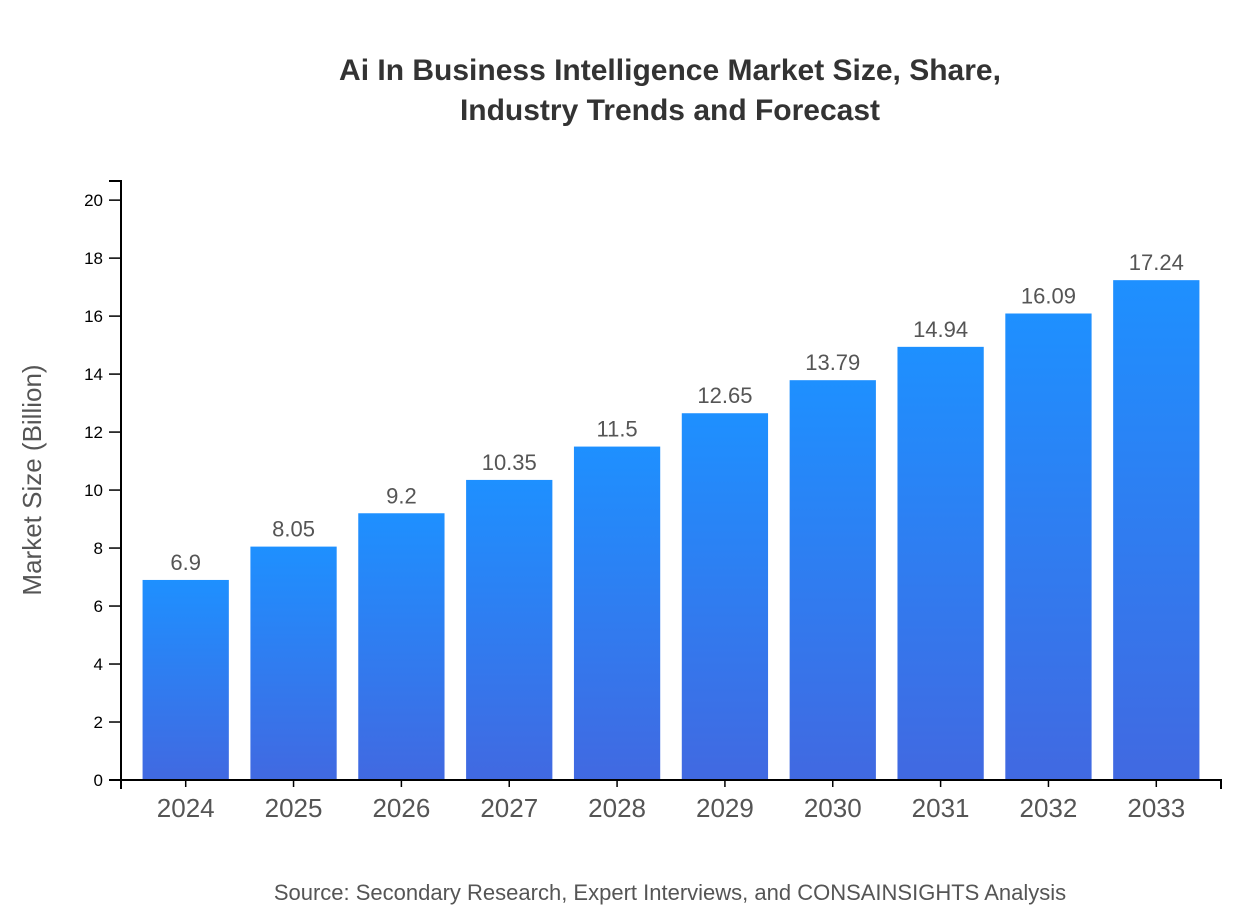  Describe the element at coordinates (401, 808) in the screenshot. I see `x-tick-label: 2026` at that location.